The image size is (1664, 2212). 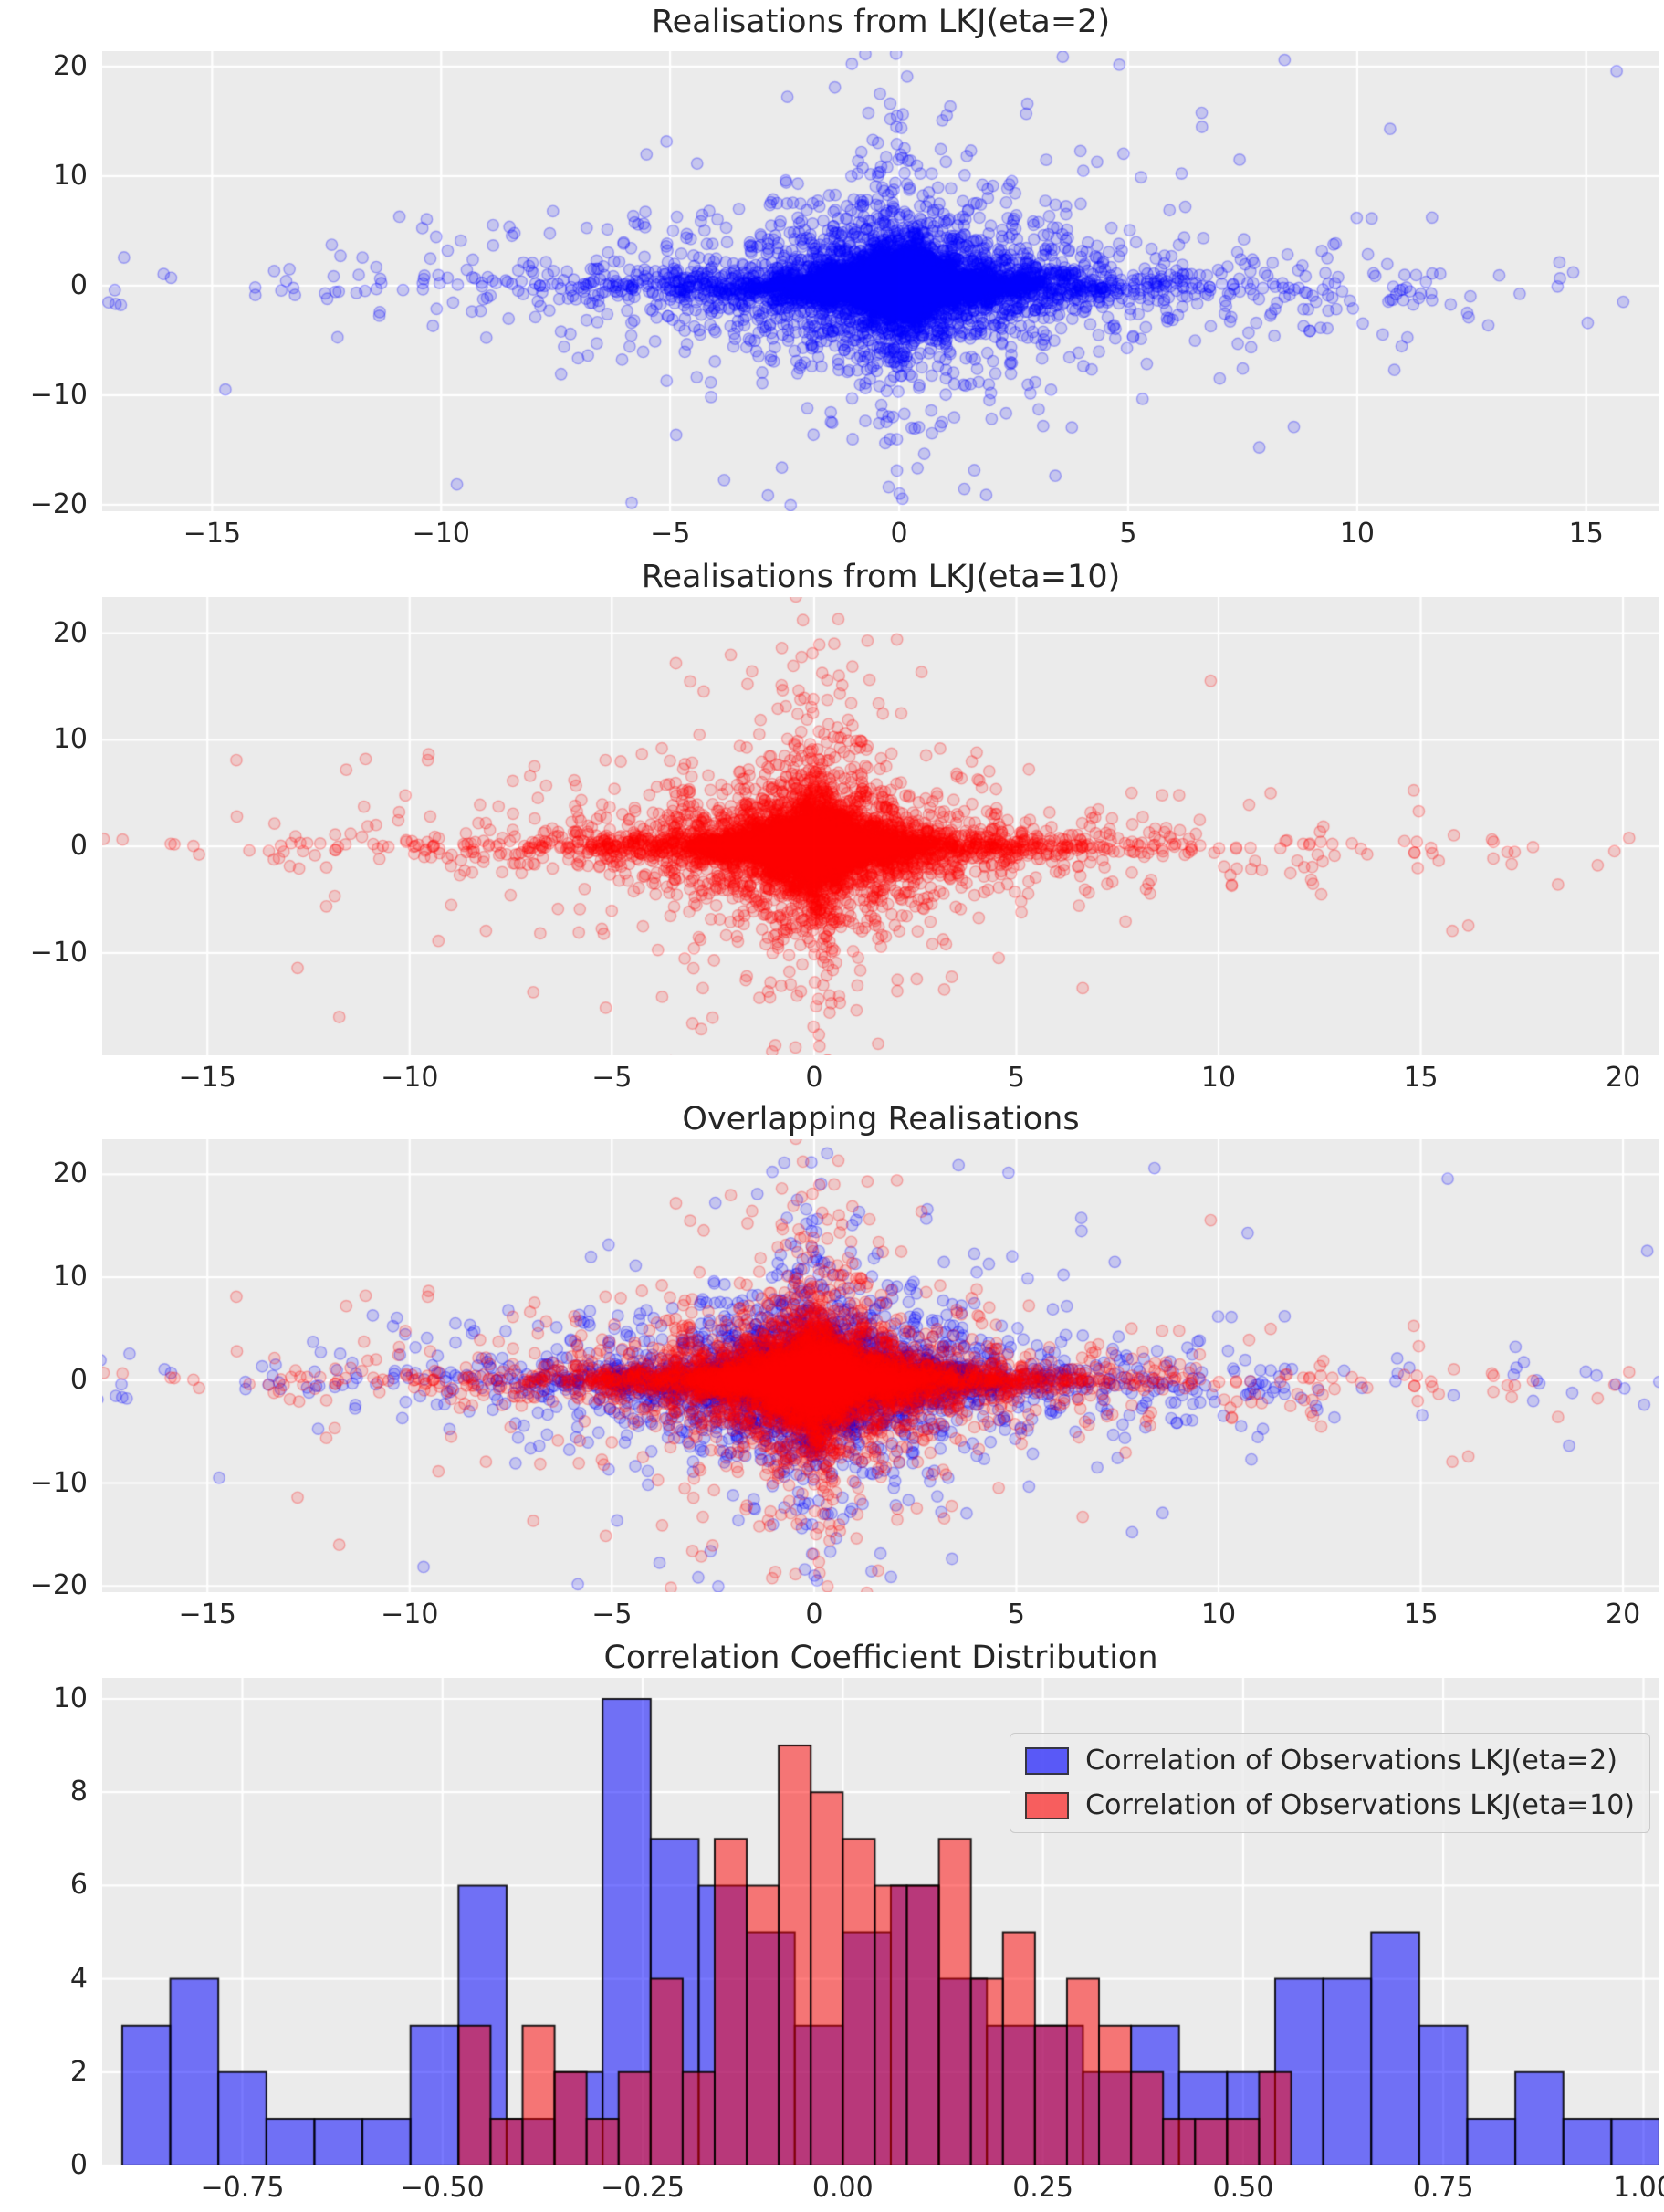 I want to click on x-tick-label: −0.75, so click(x=242, y=2188).